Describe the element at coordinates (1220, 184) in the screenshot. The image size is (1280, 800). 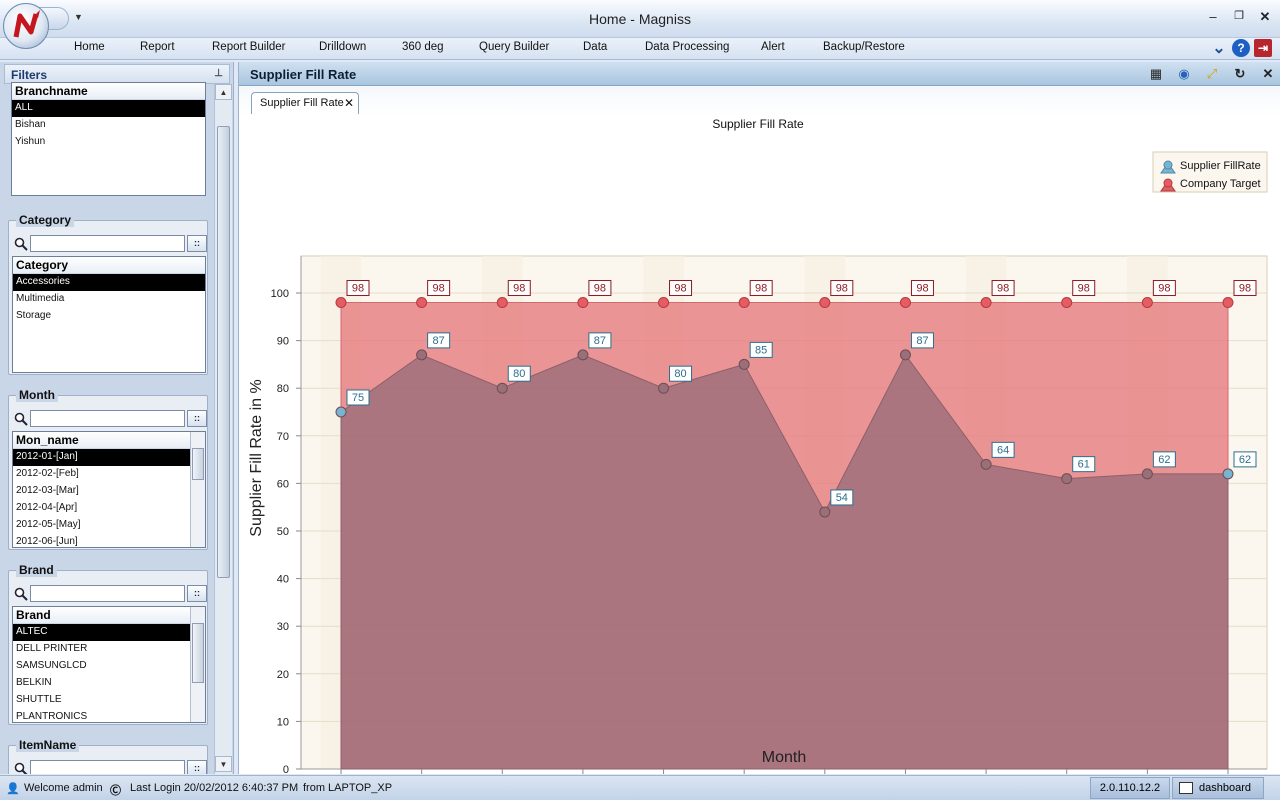
I see `legend-label: Company Target` at that location.